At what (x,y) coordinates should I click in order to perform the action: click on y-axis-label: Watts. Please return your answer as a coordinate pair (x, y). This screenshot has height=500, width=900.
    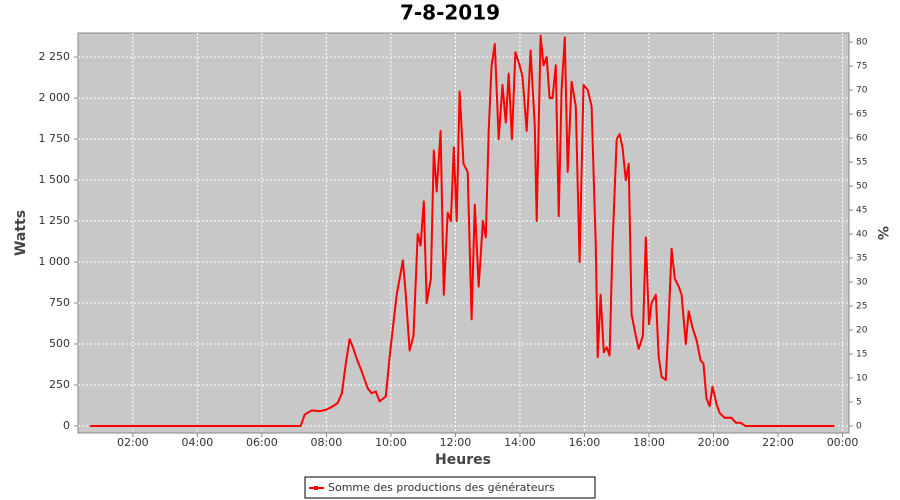
    Looking at the image, I should click on (21, 233).